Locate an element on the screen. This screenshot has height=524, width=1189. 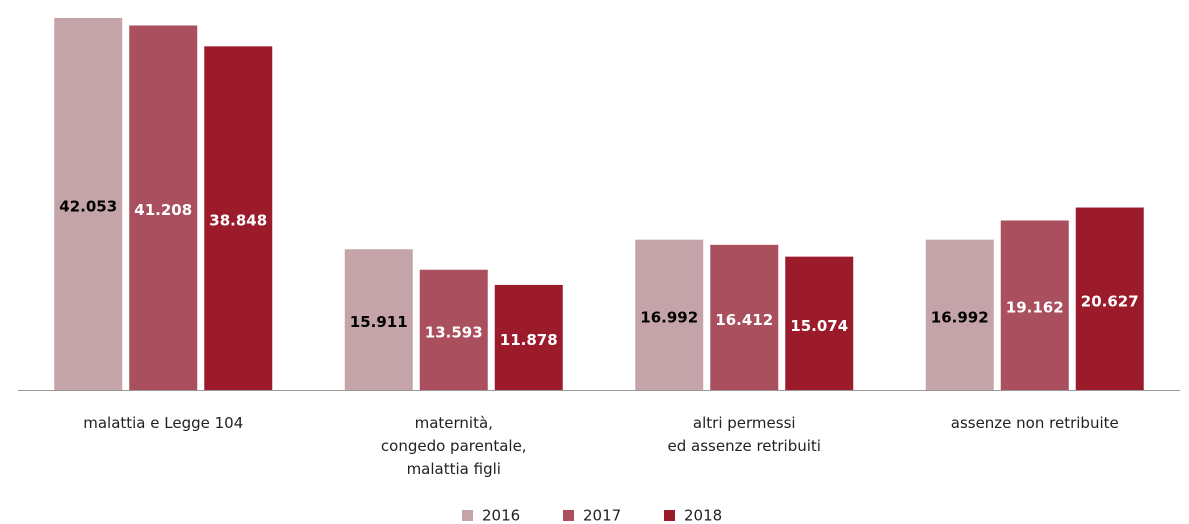
value-label: 42.053 is located at coordinates (88, 207).